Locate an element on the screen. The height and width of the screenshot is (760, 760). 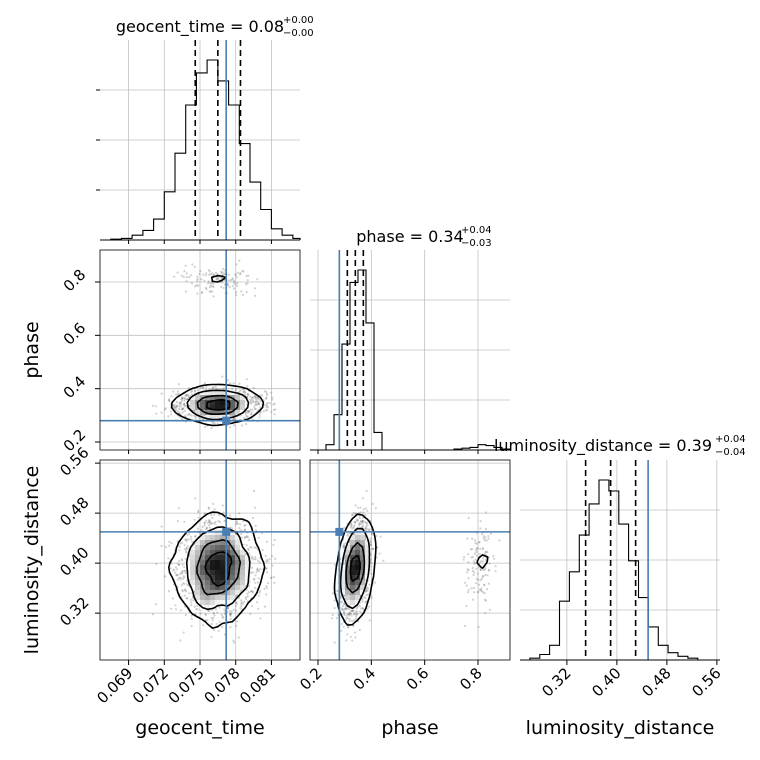
contour-line is located at coordinates (218, 404).